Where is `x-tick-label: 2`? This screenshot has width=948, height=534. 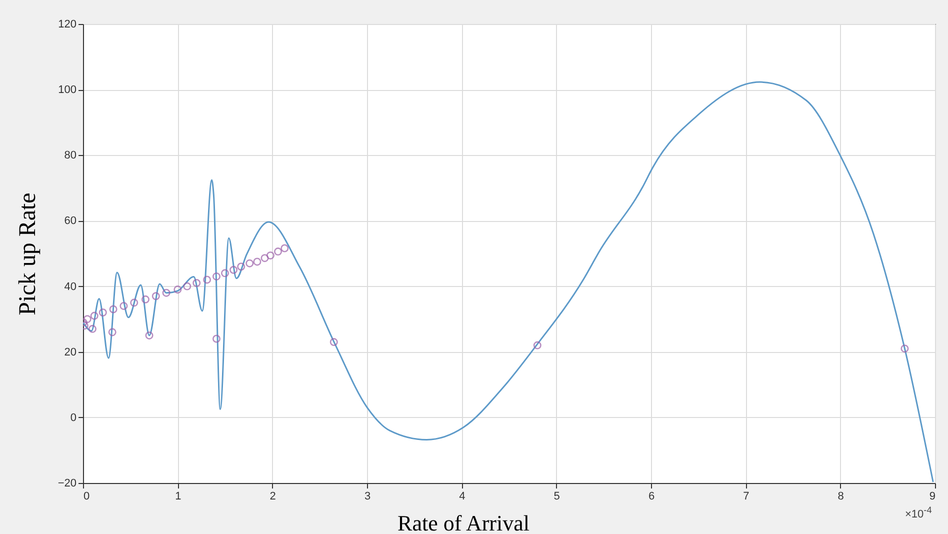
x-tick-label: 2 is located at coordinates (273, 496).